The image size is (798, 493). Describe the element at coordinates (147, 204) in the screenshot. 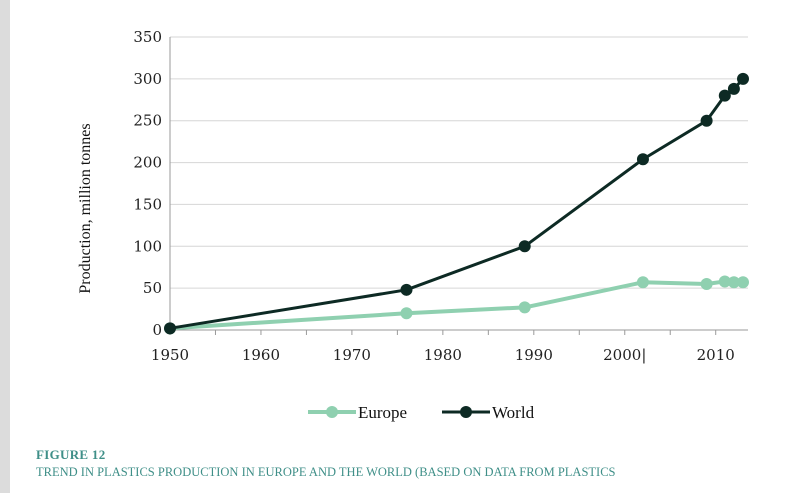

I see `y-tick-label: 150` at that location.